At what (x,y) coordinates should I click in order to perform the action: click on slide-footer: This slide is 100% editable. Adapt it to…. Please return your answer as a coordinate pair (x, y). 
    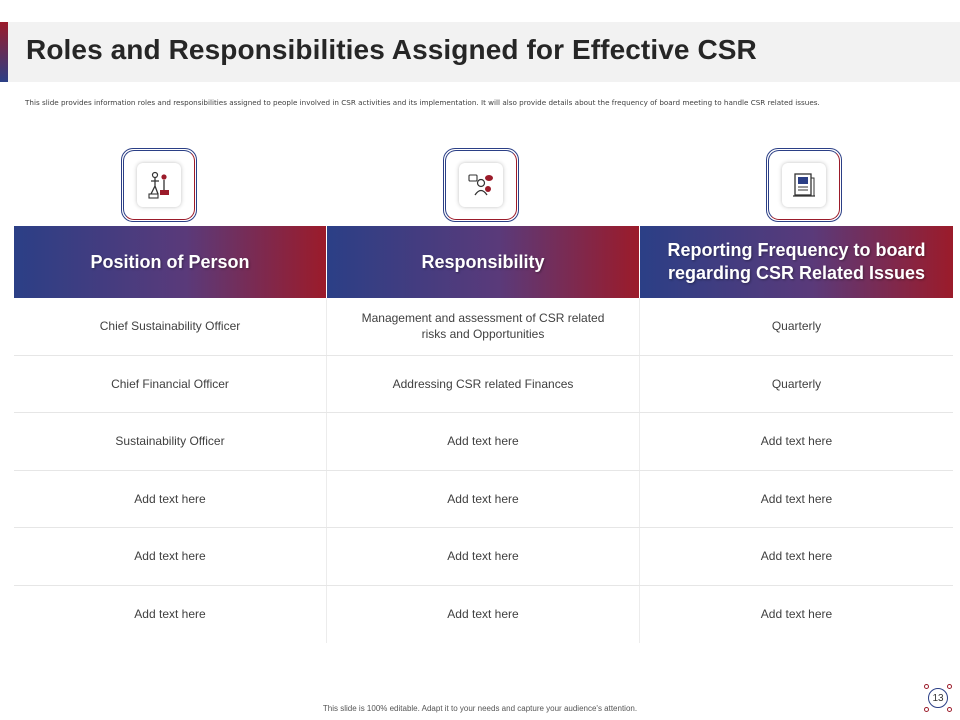
    Looking at the image, I should click on (480, 708).